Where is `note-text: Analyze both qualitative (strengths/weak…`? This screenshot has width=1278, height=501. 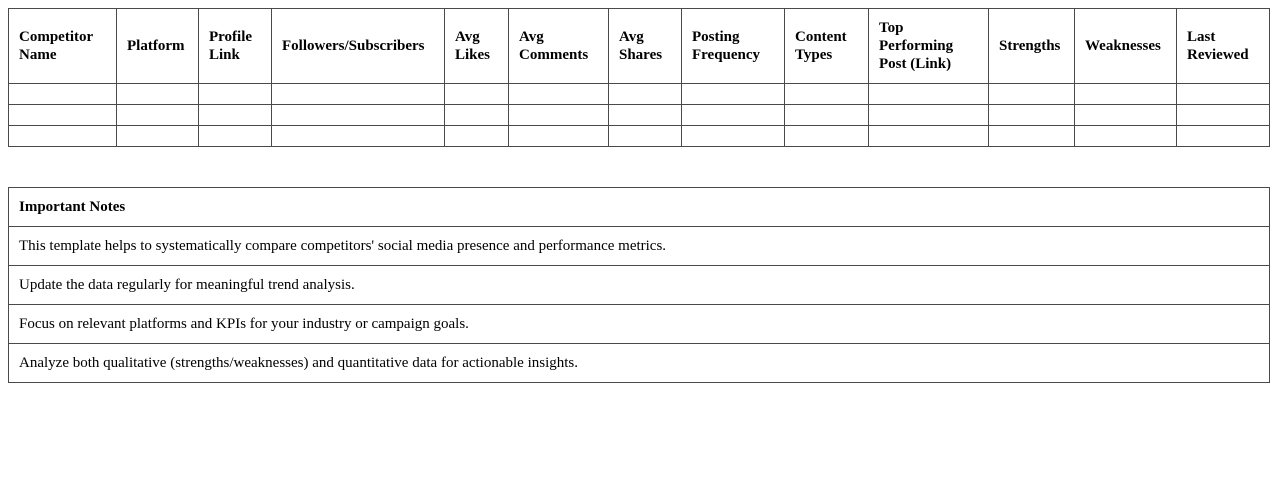
note-text: Analyze both qualitative (strengths/weak… is located at coordinates (639, 363).